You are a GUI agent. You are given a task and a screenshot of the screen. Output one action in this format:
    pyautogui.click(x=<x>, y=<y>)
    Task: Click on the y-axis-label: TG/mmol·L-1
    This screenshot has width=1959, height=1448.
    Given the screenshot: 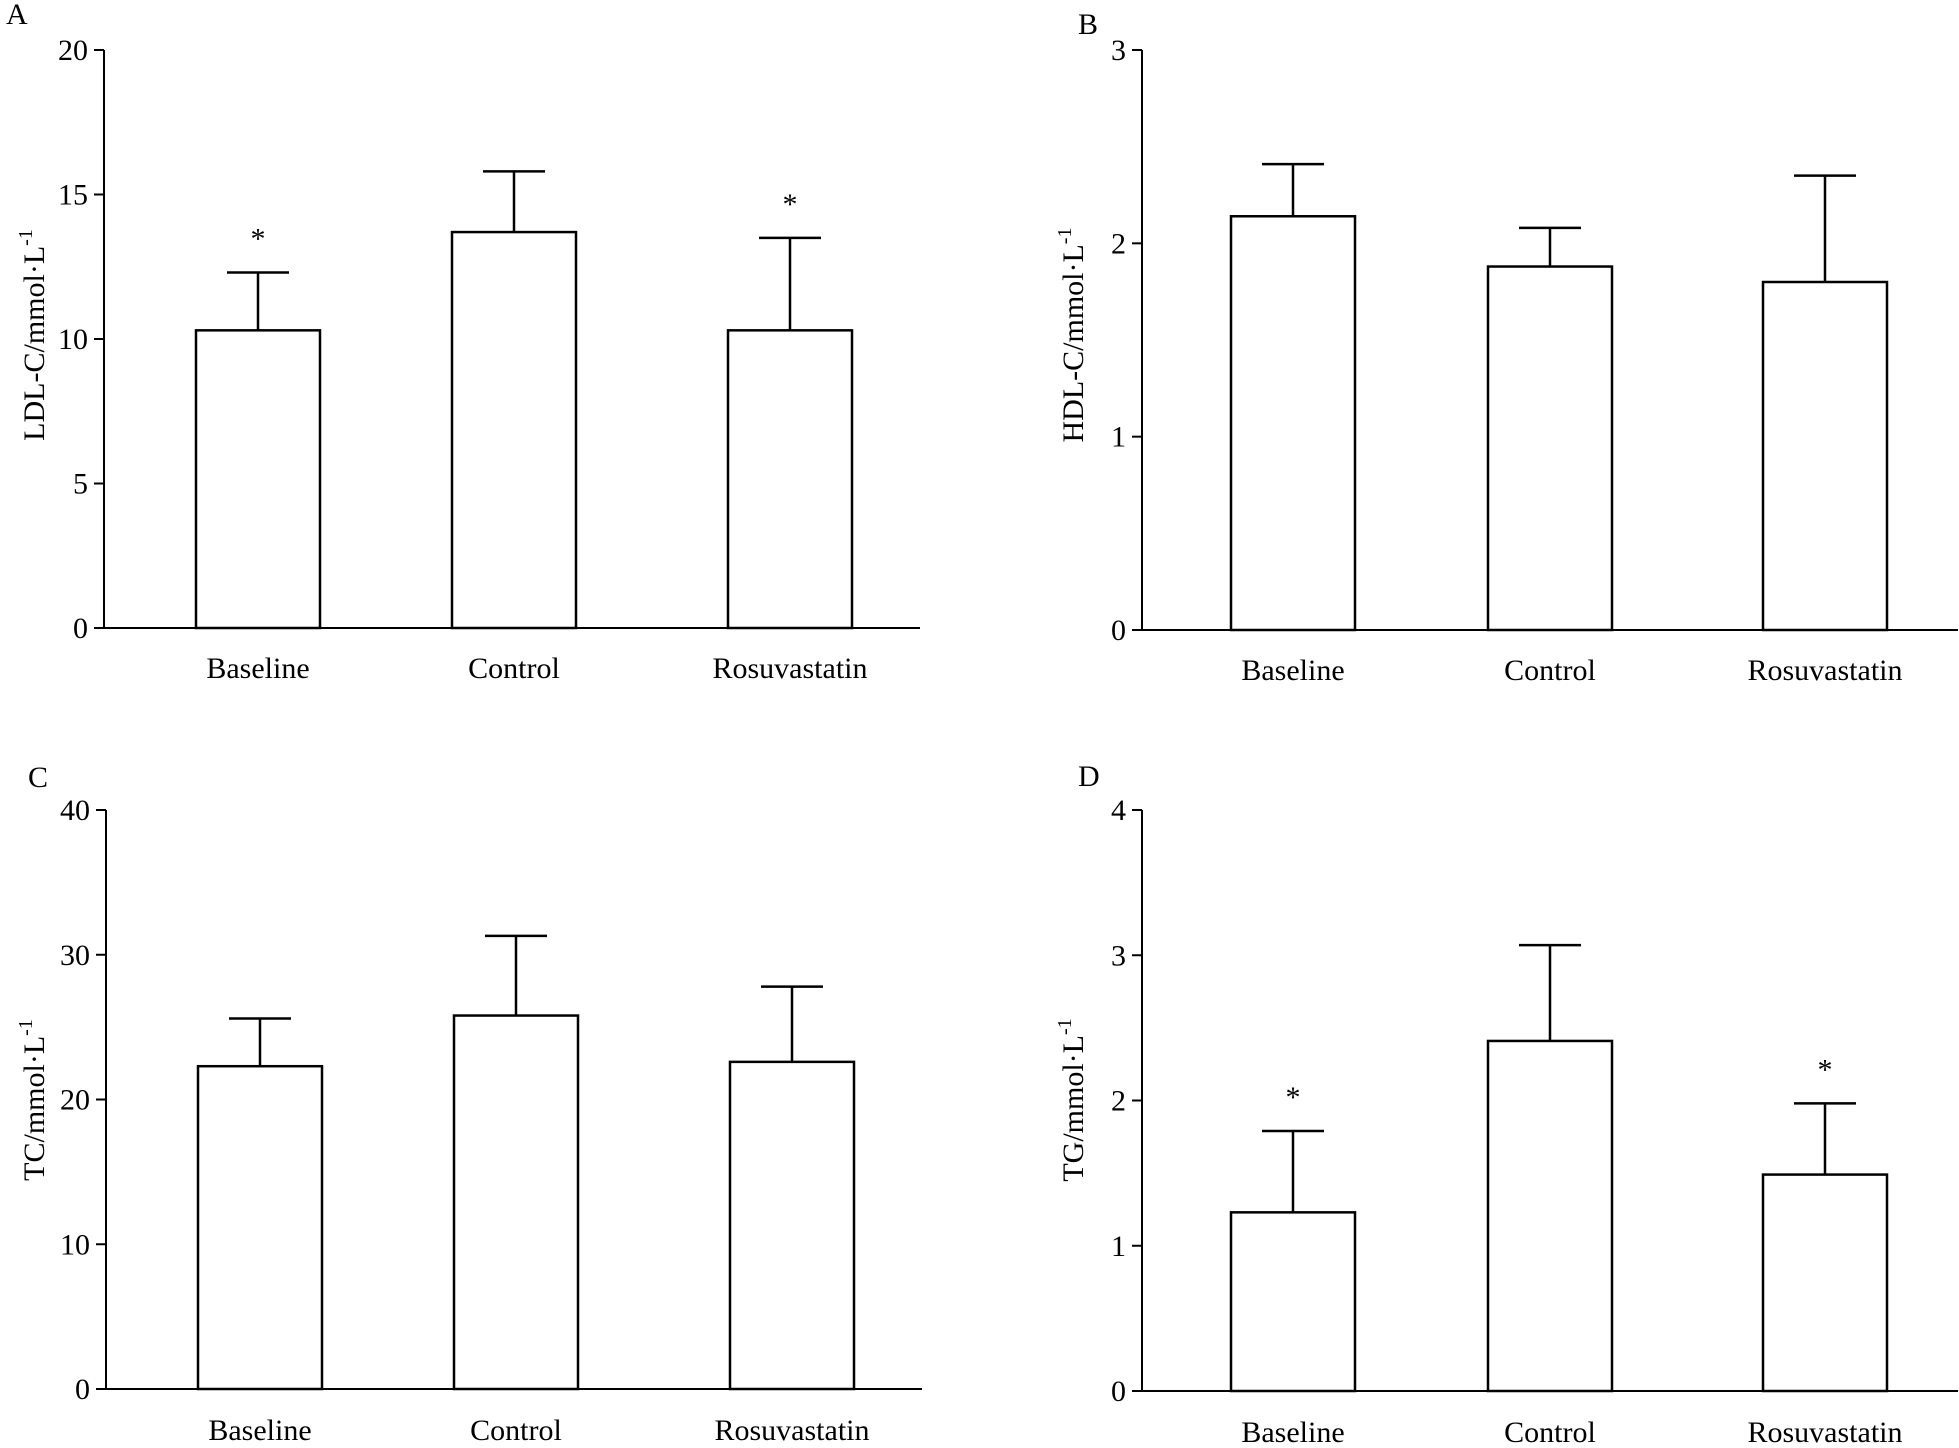 What is the action you would take?
    pyautogui.click(x=1072, y=1099)
    